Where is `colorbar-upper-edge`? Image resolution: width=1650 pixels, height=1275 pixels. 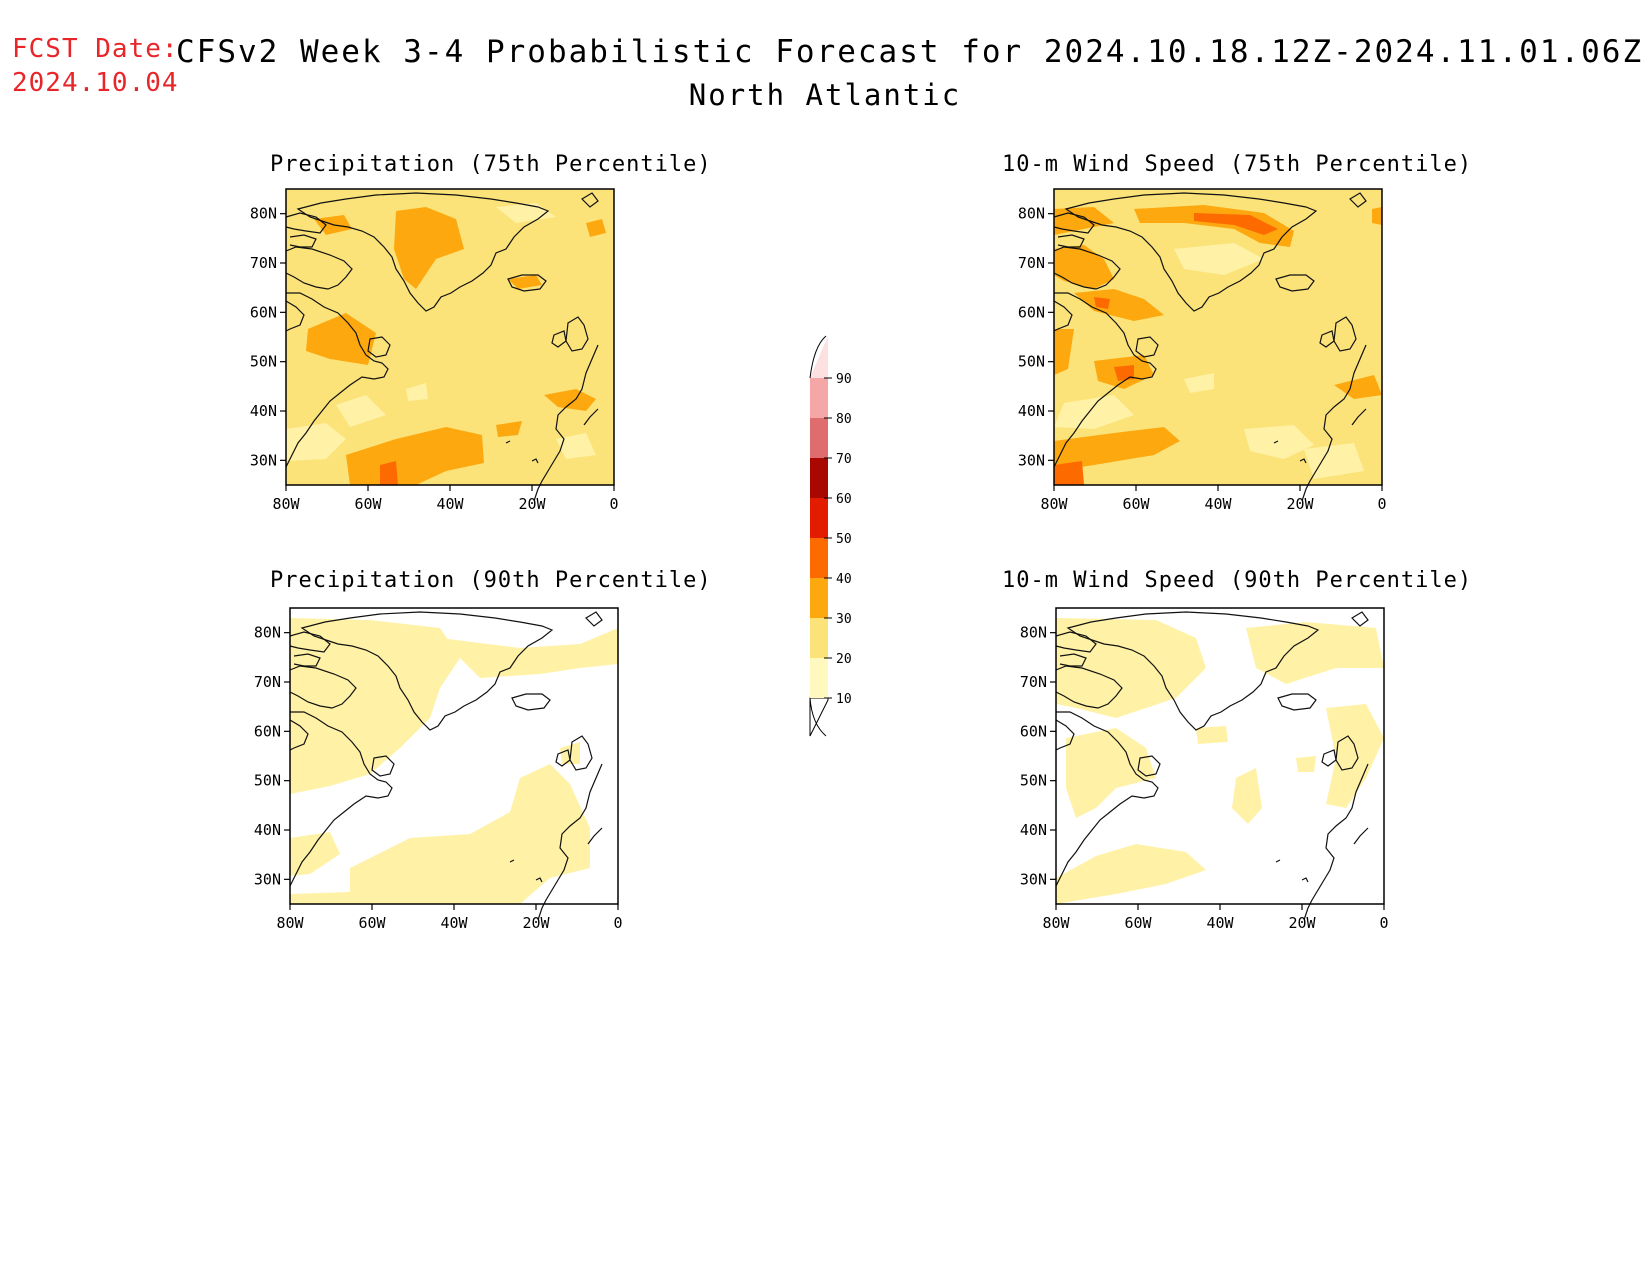 colorbar-upper-edge is located at coordinates (818, 357).